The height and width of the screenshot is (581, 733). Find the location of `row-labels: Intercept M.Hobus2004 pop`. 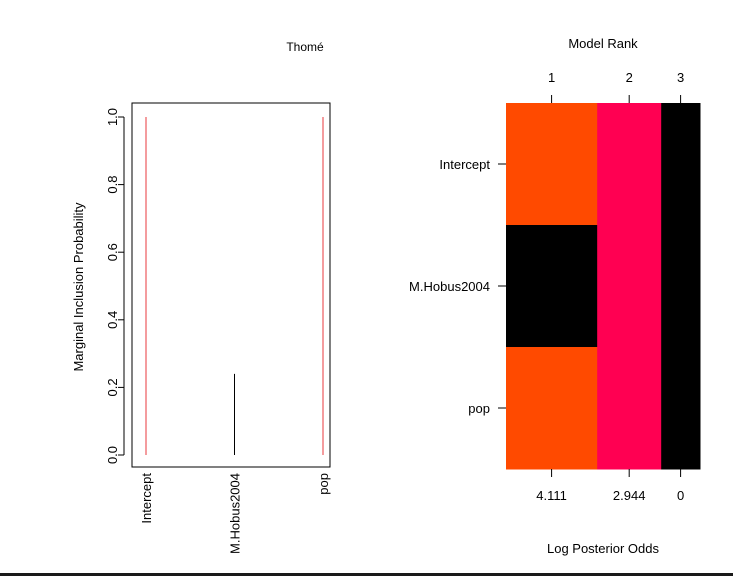

row-labels: Intercept M.Hobus2004 pop is located at coordinates (457, 286).